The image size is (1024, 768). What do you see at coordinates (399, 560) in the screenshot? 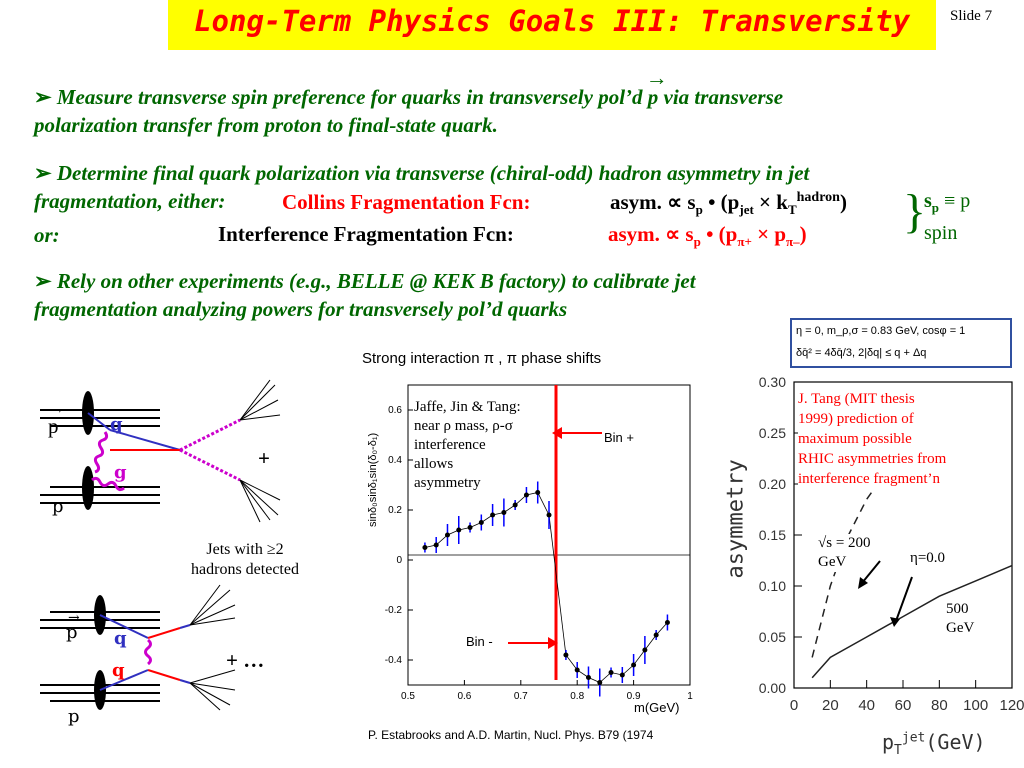
I see `y-tick-label: 0` at bounding box center [399, 560].